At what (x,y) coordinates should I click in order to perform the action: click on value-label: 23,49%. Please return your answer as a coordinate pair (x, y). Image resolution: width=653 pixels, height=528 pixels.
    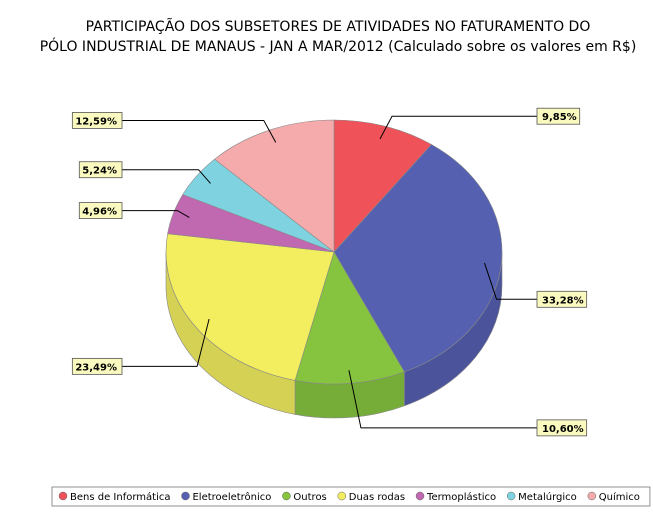
    Looking at the image, I should click on (96, 367).